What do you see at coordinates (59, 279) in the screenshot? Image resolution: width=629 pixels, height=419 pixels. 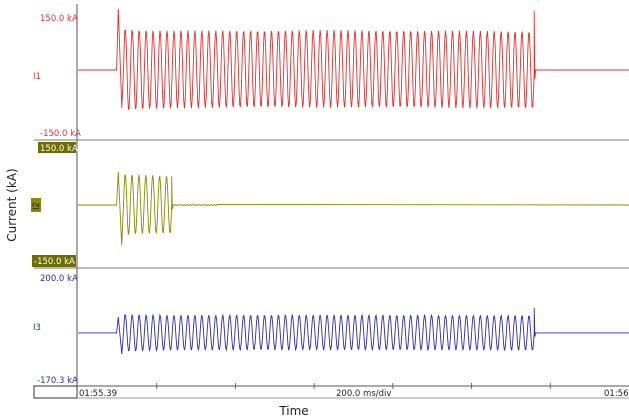 I see `i3-scale-top: 200.0 kA` at bounding box center [59, 279].